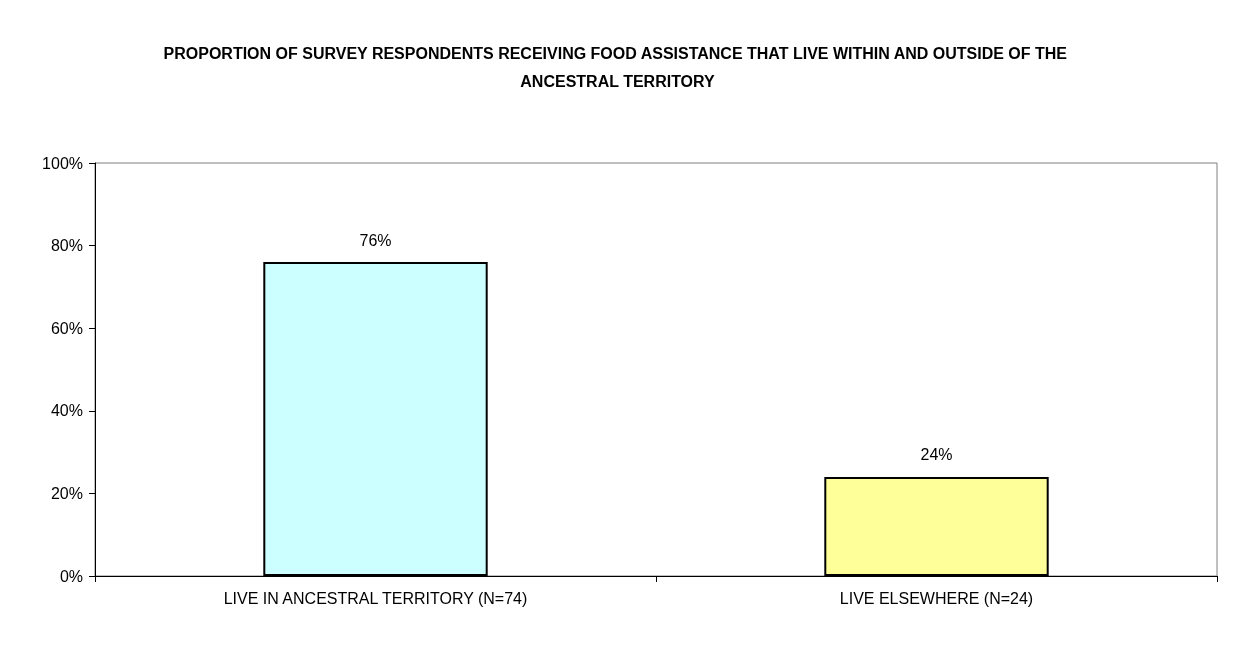 The height and width of the screenshot is (649, 1235). What do you see at coordinates (936, 598) in the screenshot?
I see `x-tick-label: LIVE ELSEWHERE (N=24)` at bounding box center [936, 598].